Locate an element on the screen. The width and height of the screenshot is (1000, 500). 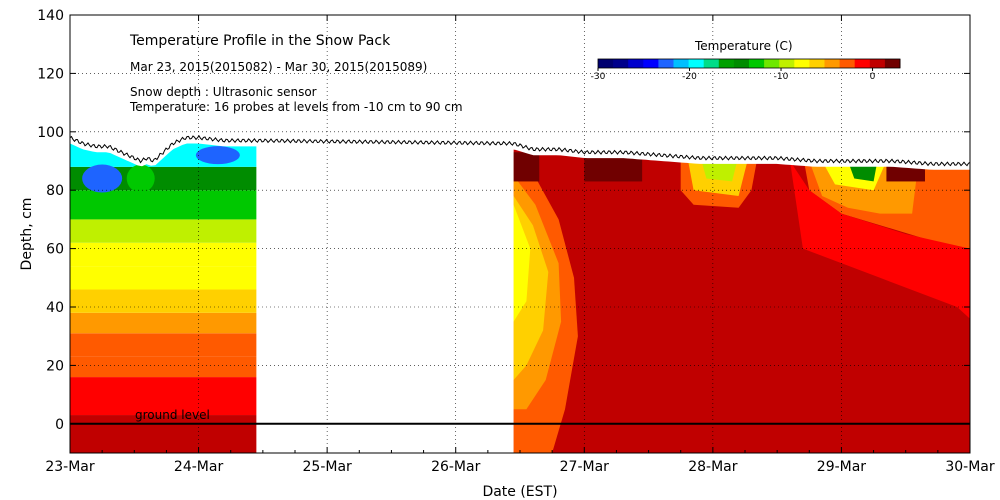
y-tick-label: 40 is located at coordinates (55, 308).